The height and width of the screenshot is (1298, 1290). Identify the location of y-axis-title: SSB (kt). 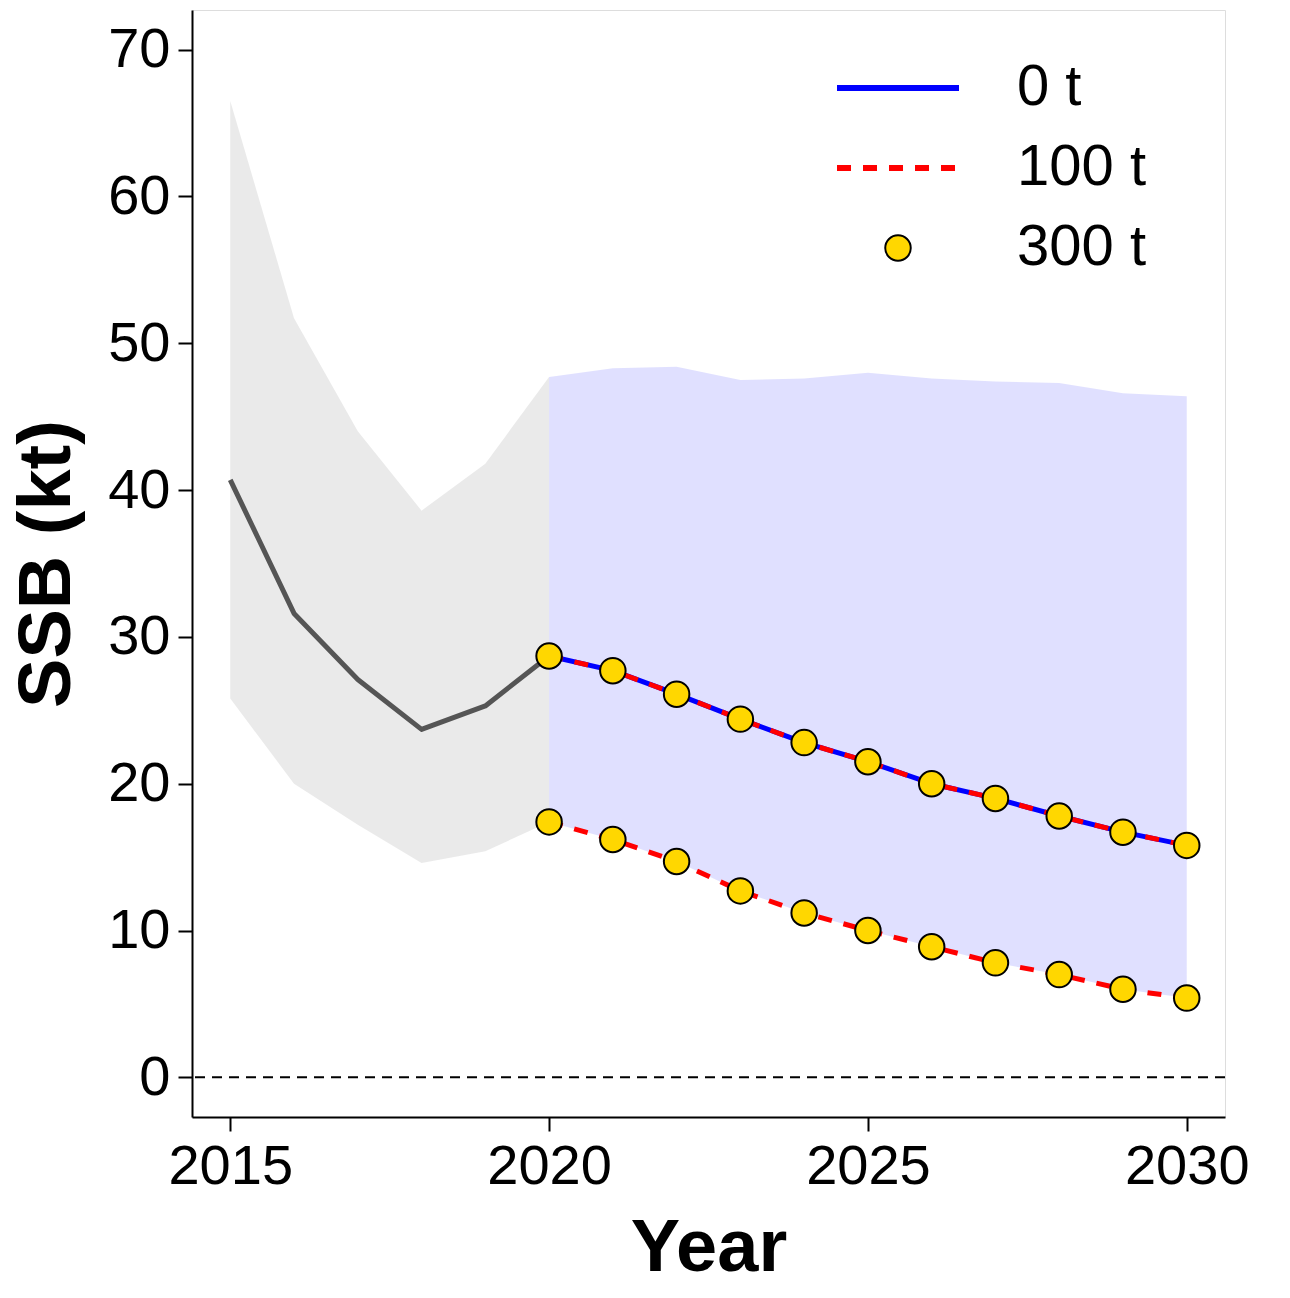
(45, 564).